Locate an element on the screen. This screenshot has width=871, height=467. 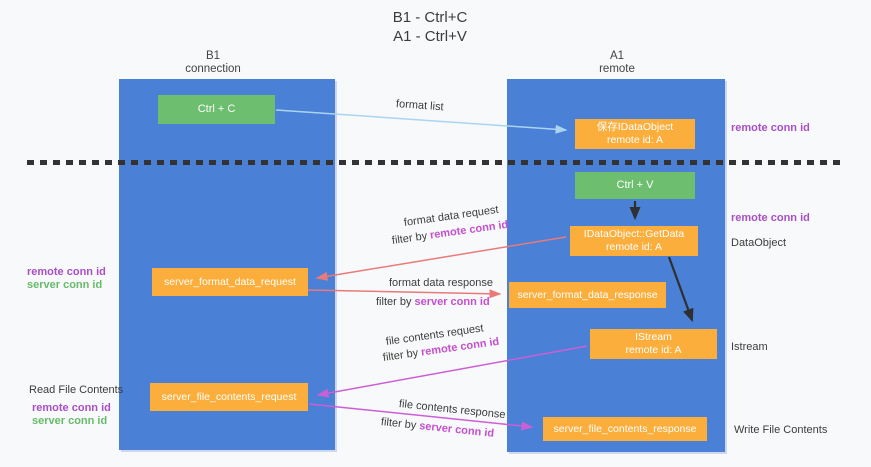
node-server-file-contents-response: server_file_contents_response is located at coordinates (625, 429).